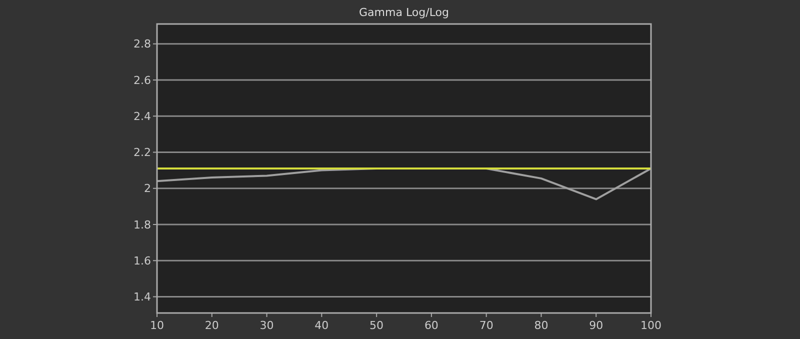 This screenshot has height=339, width=800. Describe the element at coordinates (142, 225) in the screenshot. I see `y-tick-label: 1.8` at that location.